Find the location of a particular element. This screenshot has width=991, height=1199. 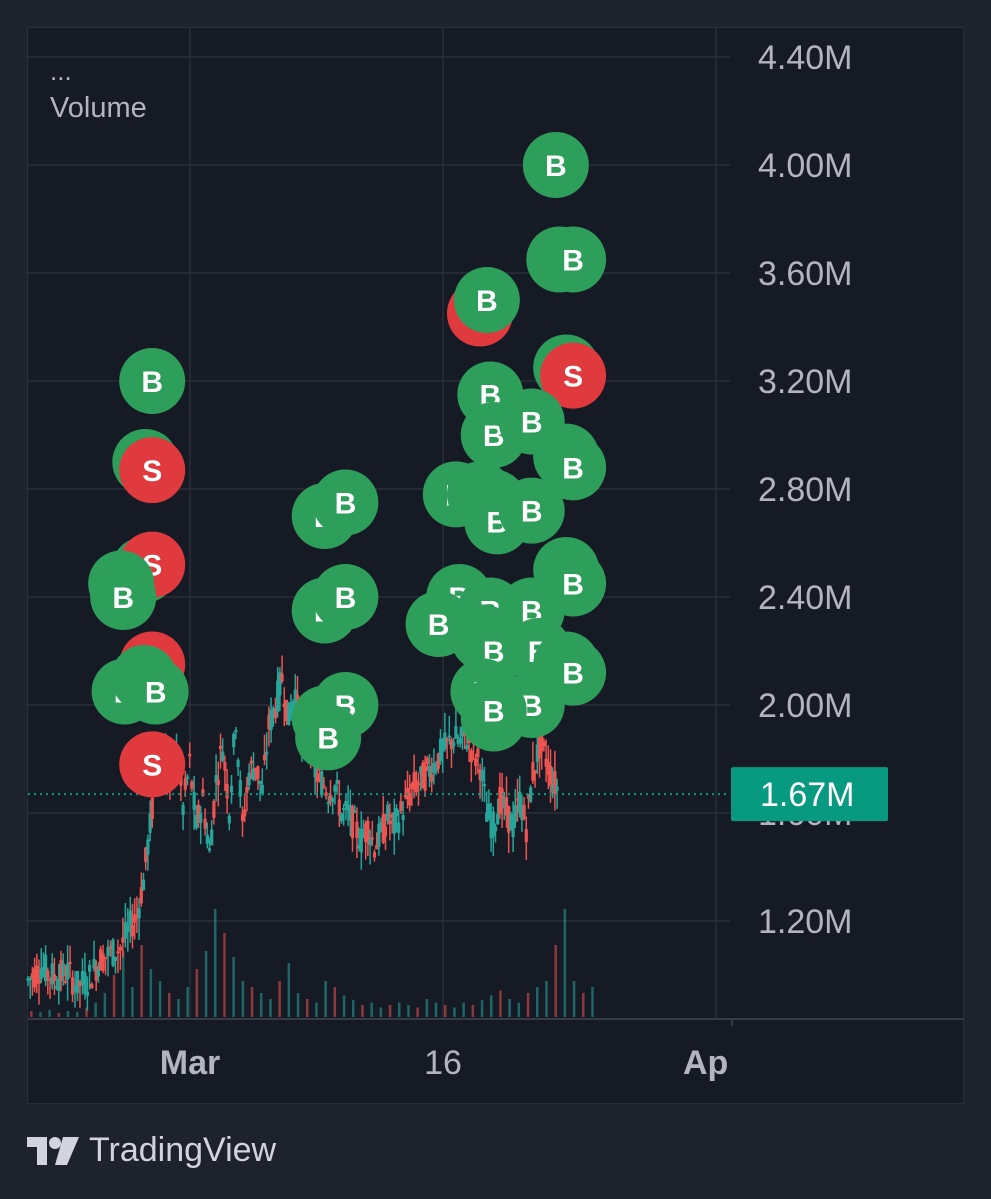

tradingview-brand: TradingView is located at coordinates (151, 1150).